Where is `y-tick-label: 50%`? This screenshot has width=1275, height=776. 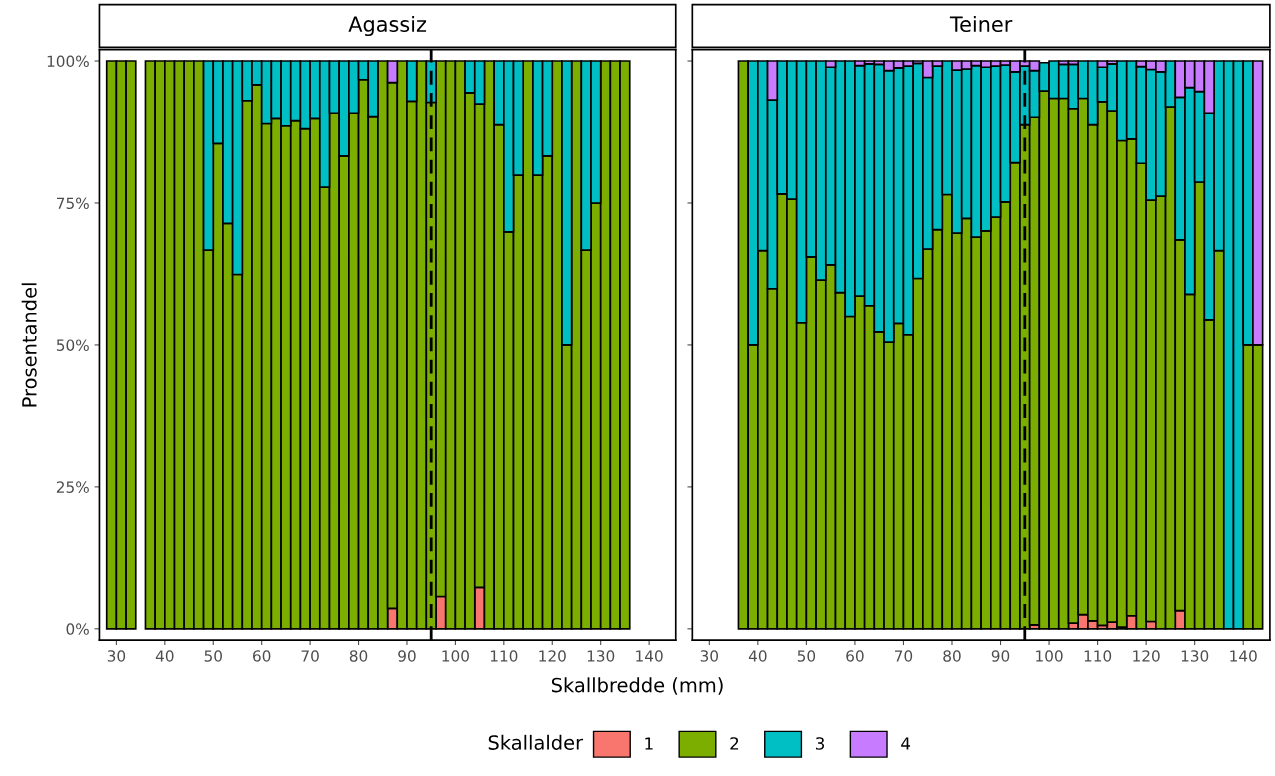
y-tick-label: 50% is located at coordinates (72, 345).